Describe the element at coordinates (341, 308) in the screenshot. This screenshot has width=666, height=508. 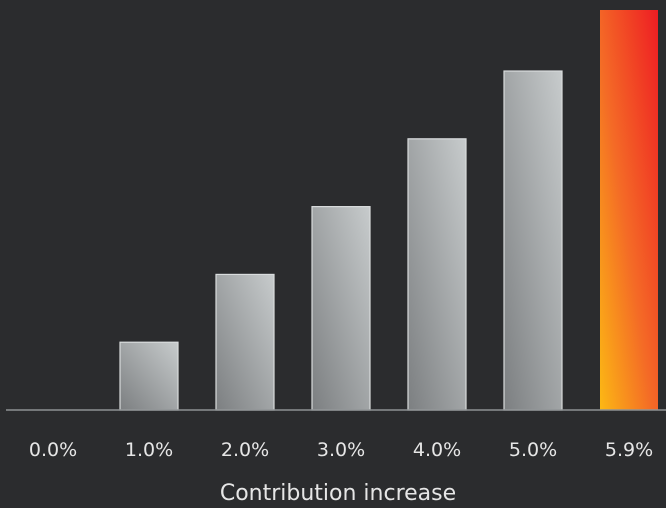
I see `bar-3-0pct` at that location.